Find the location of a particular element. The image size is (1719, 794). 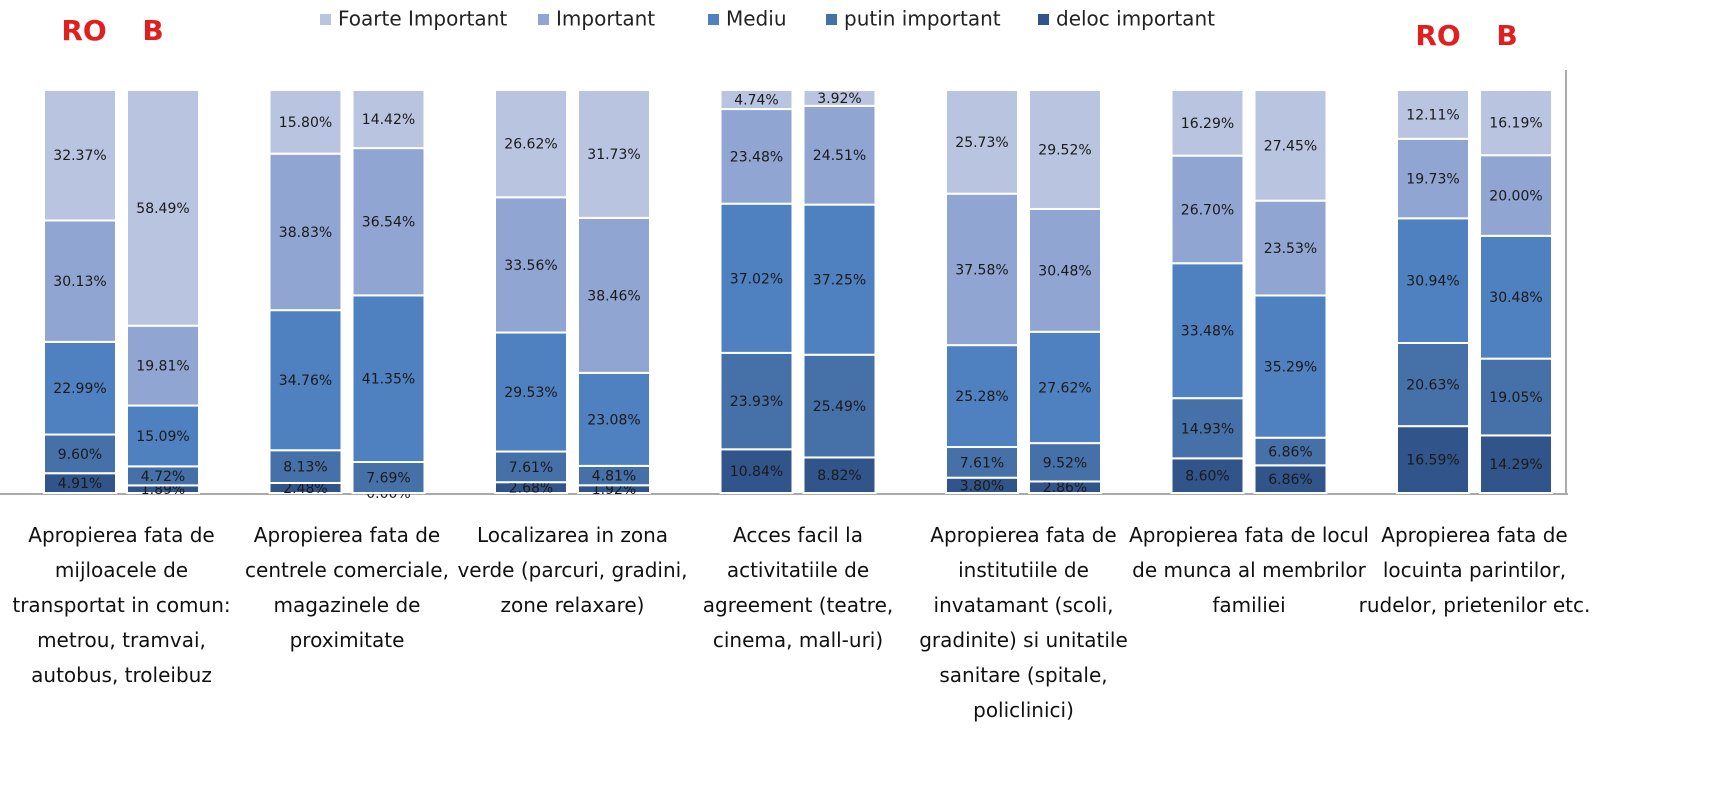

data-label: 23.53% is located at coordinates (1290, 249).